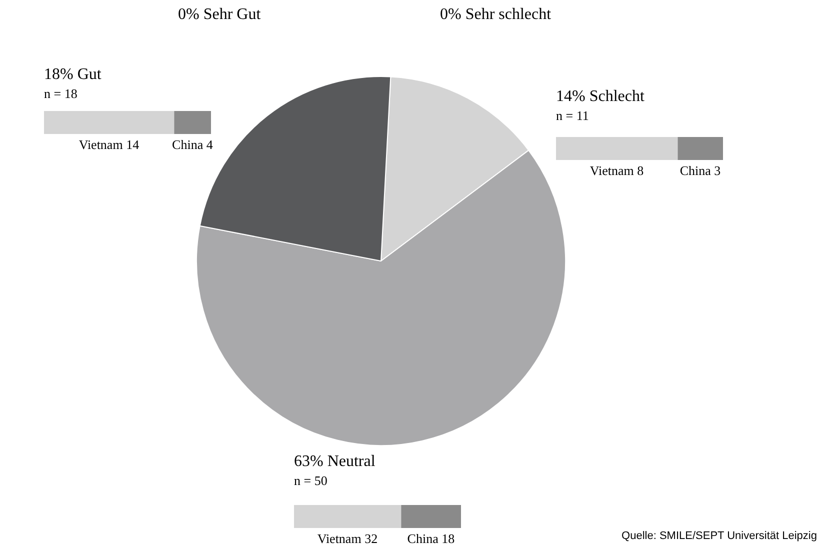 Image resolution: width=825 pixels, height=559 pixels. I want to click on data-label: China 4, so click(193, 144).